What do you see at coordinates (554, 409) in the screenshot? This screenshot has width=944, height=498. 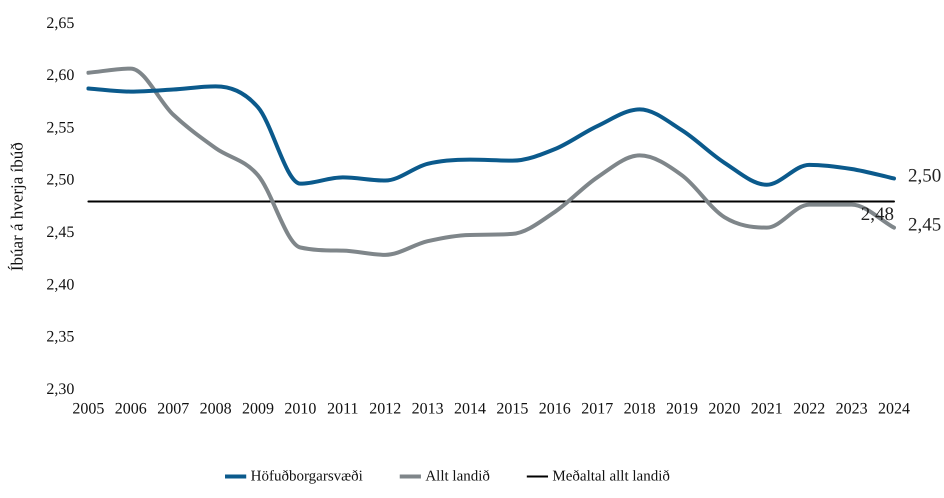 I see `x-tick-label: 2016` at bounding box center [554, 409].